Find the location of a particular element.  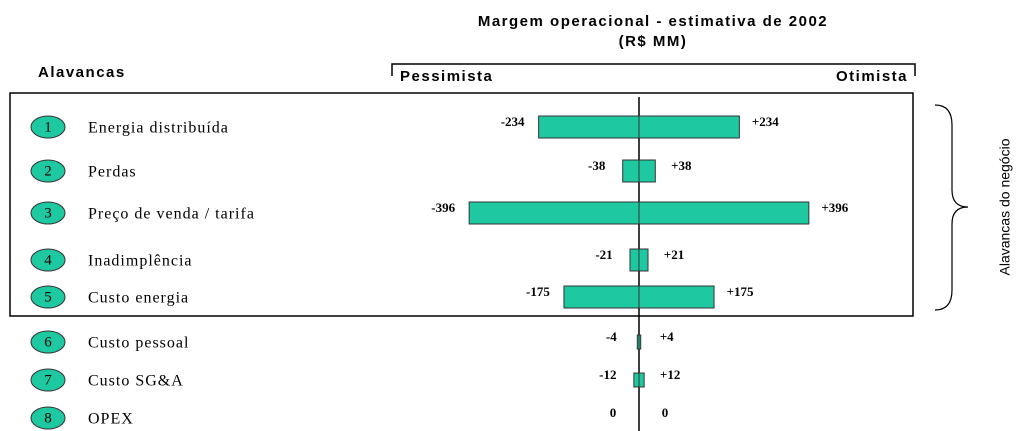

category-label: Inadimplência is located at coordinates (140, 261).